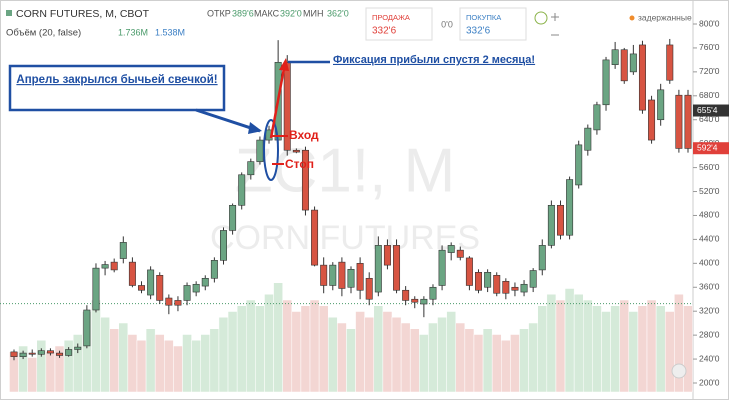 The image size is (729, 400). I want to click on volume-title: Объём (20, false), so click(43, 33).